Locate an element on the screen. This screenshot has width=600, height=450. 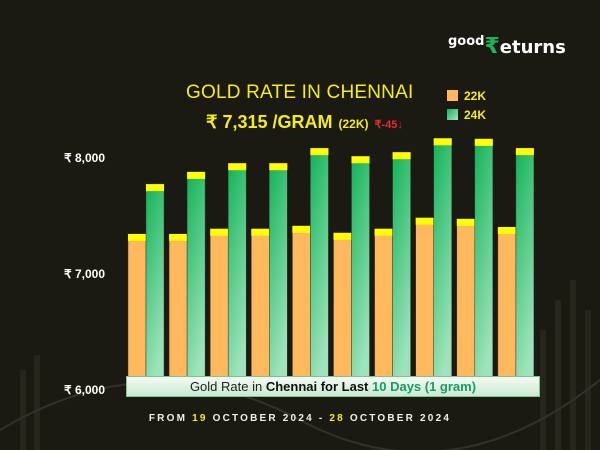
legend: 22K 24K is located at coordinates (466, 105).